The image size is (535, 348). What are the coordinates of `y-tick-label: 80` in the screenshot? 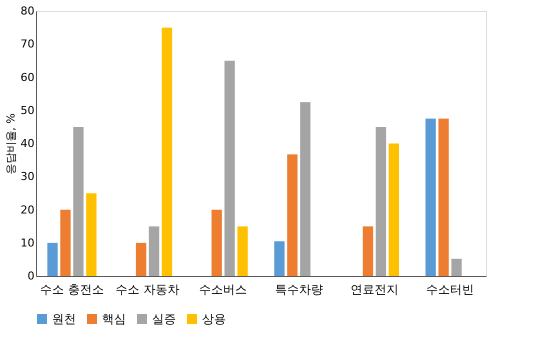 It's located at (27, 11).